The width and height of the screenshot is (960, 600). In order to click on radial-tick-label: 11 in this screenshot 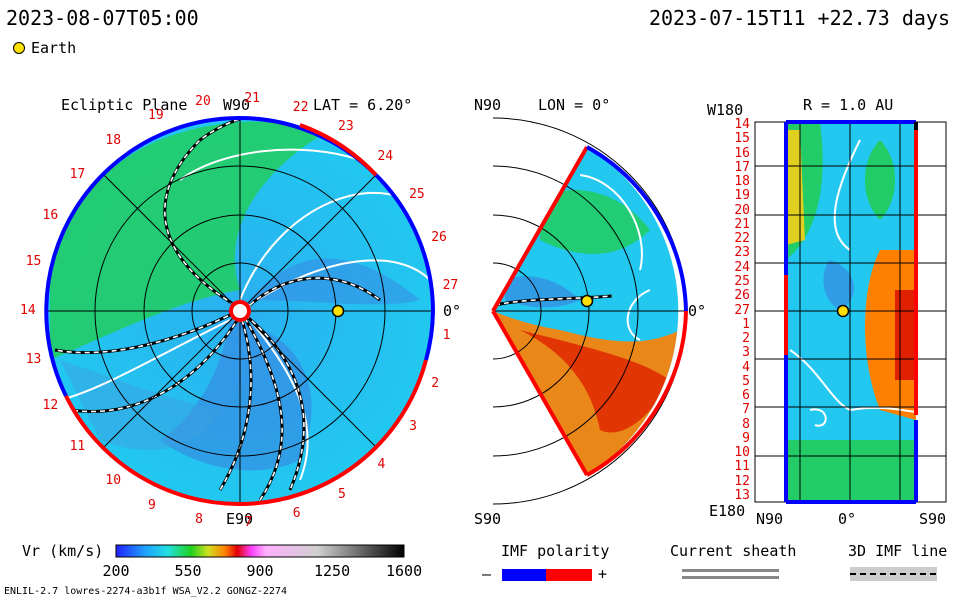, I will do `click(742, 467)`.